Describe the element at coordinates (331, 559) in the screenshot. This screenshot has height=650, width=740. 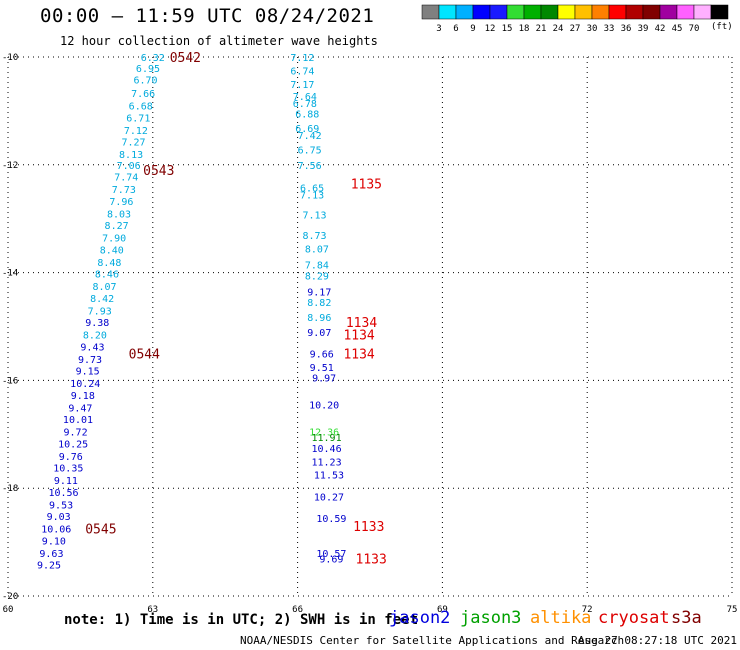
I see `wave-height-label: 9.69` at that location.